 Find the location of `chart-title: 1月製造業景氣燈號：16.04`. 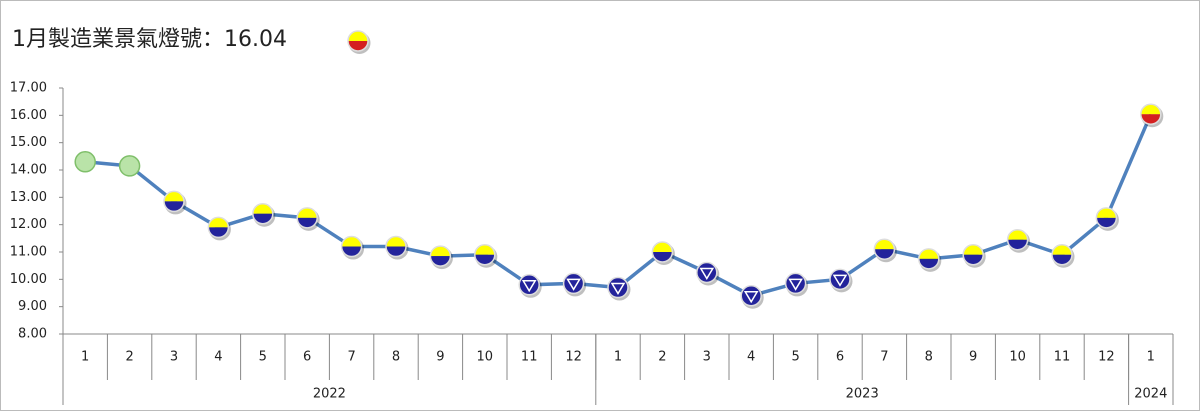

chart-title: 1月製造業景氣燈號：16.04 is located at coordinates (149, 39).